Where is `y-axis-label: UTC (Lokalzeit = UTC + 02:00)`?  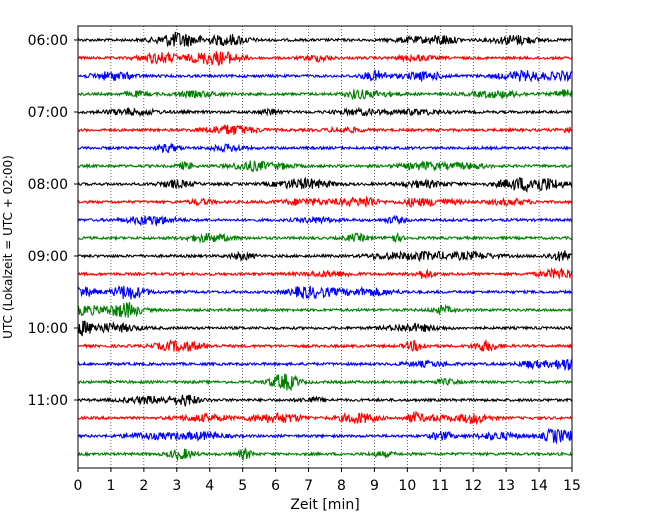 y-axis-label: UTC (Lokalzeit = UTC + 02:00) is located at coordinates (8, 247).